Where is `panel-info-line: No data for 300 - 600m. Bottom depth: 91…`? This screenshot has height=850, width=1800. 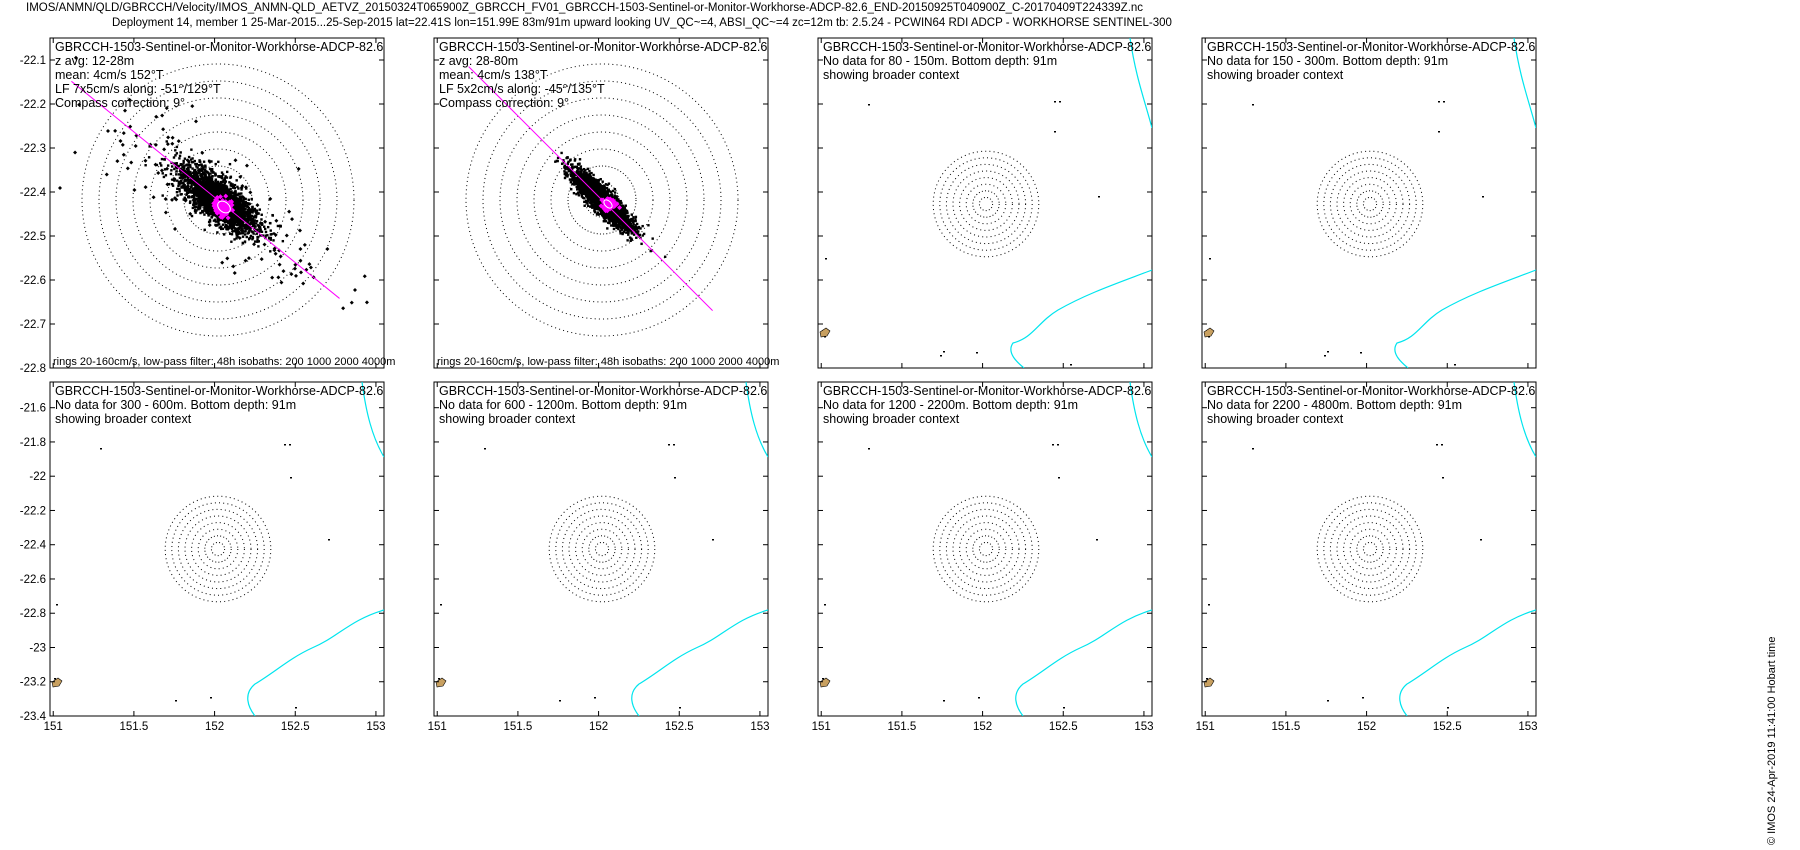 panel-info-line: No data for 300 - 600m. Bottom depth: 91… is located at coordinates (175, 405).